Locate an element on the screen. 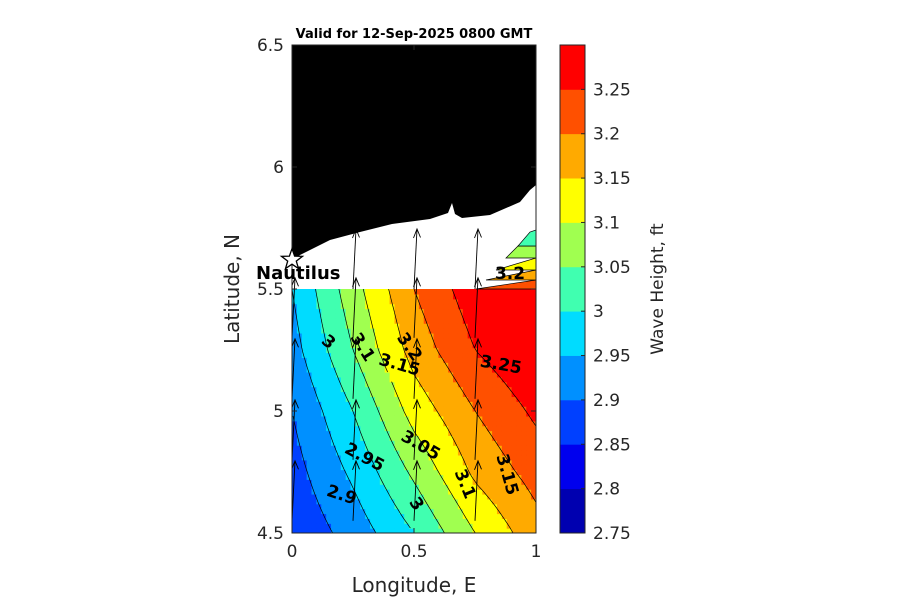 The height and width of the screenshot is (600, 900). colorbar-tick-label: 3.1 is located at coordinates (606, 223).